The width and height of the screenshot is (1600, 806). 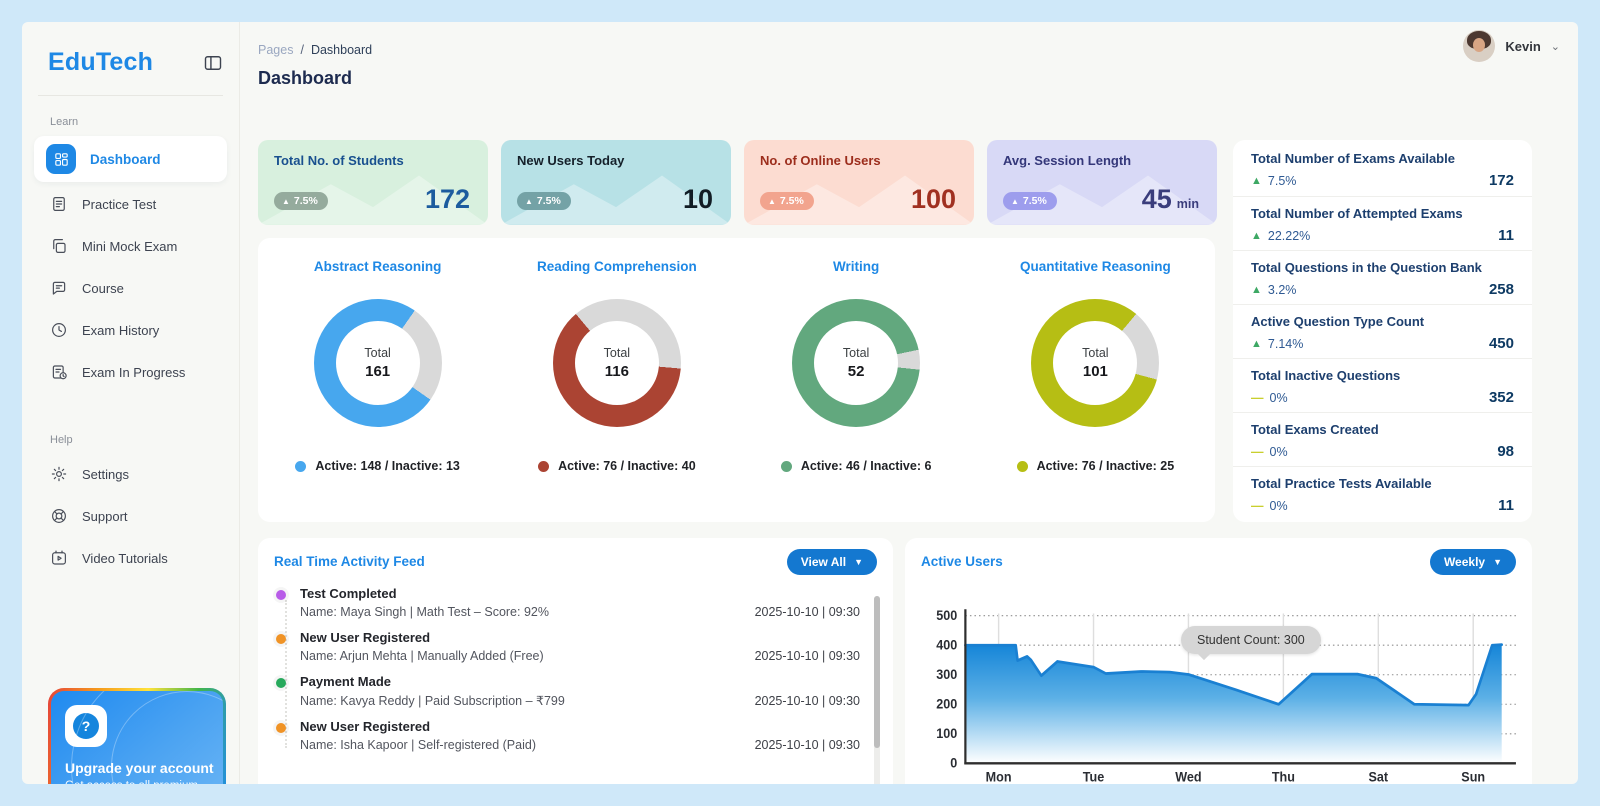 What do you see at coordinates (130, 516) in the screenshot?
I see `sidebar-item-support: Support` at bounding box center [130, 516].